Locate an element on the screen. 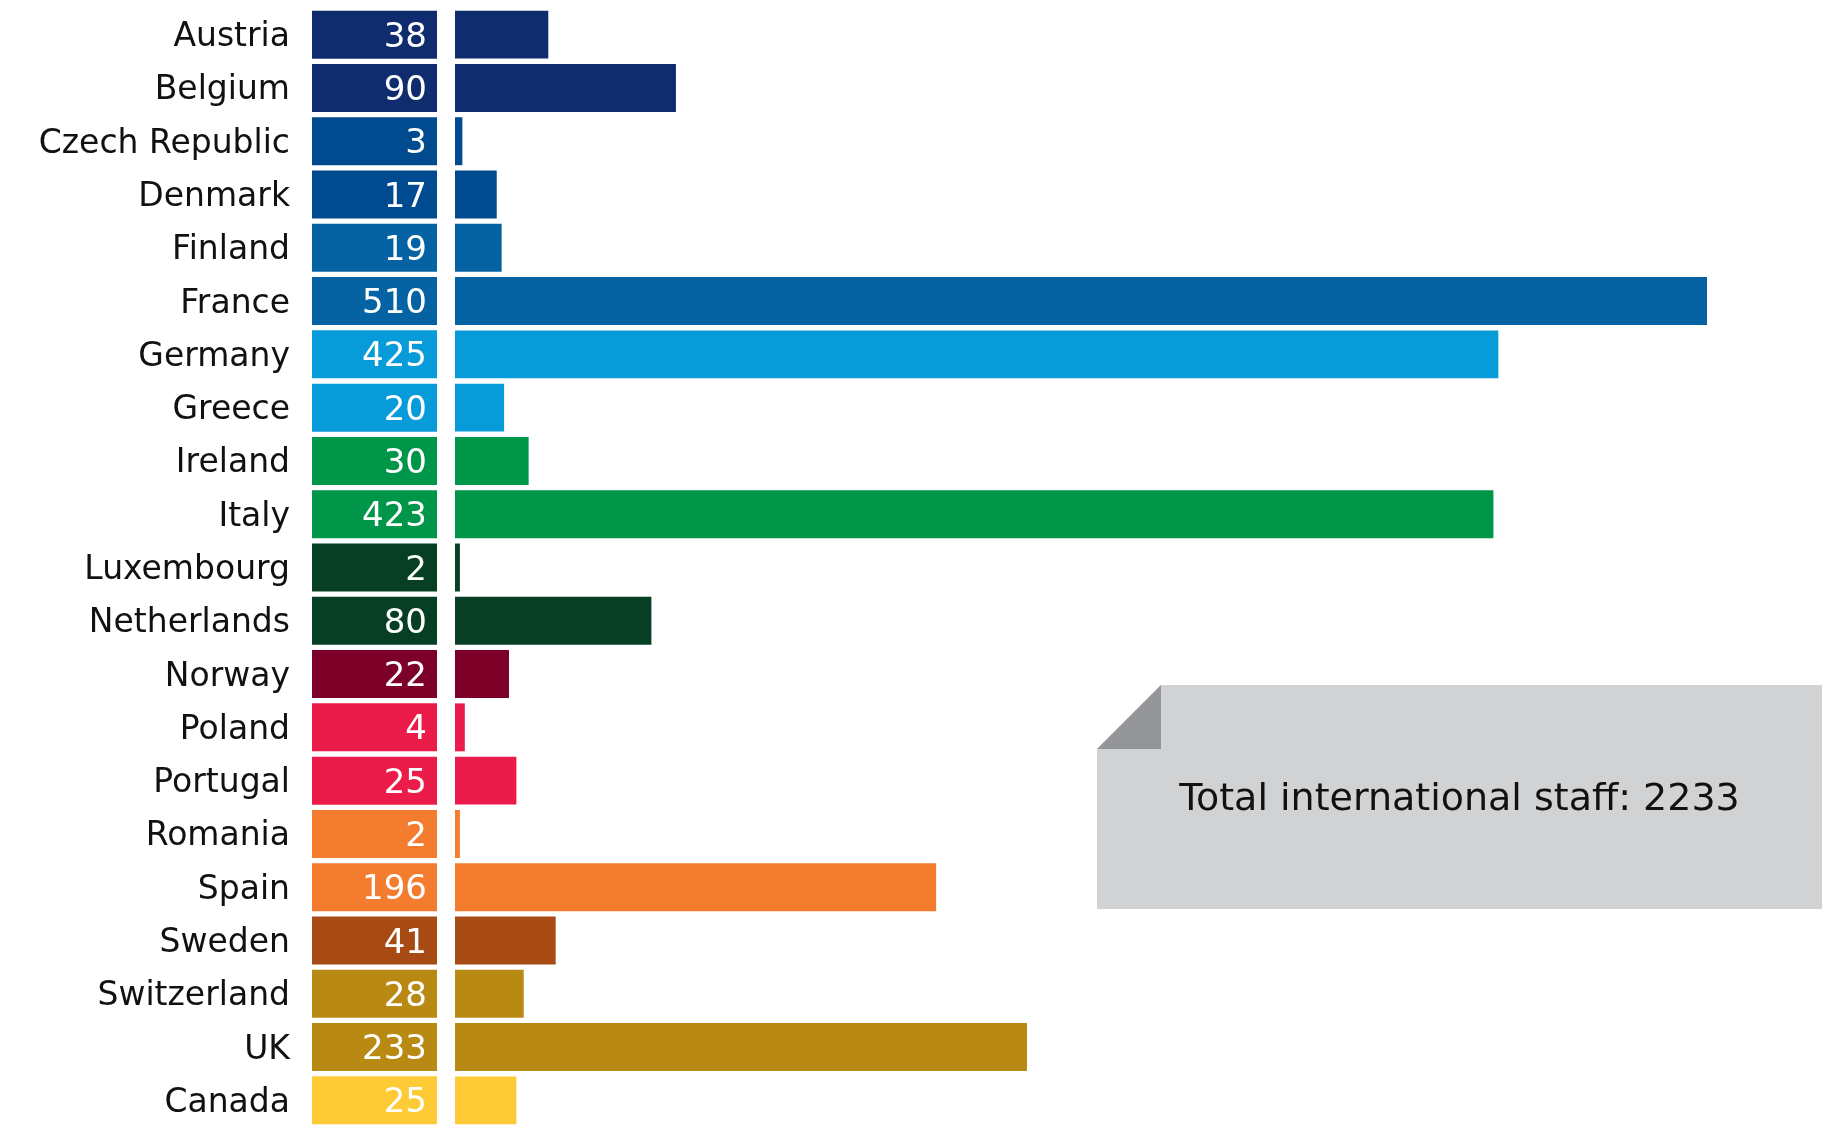 The height and width of the screenshot is (1129, 1826). data-label: 196 is located at coordinates (394, 887).